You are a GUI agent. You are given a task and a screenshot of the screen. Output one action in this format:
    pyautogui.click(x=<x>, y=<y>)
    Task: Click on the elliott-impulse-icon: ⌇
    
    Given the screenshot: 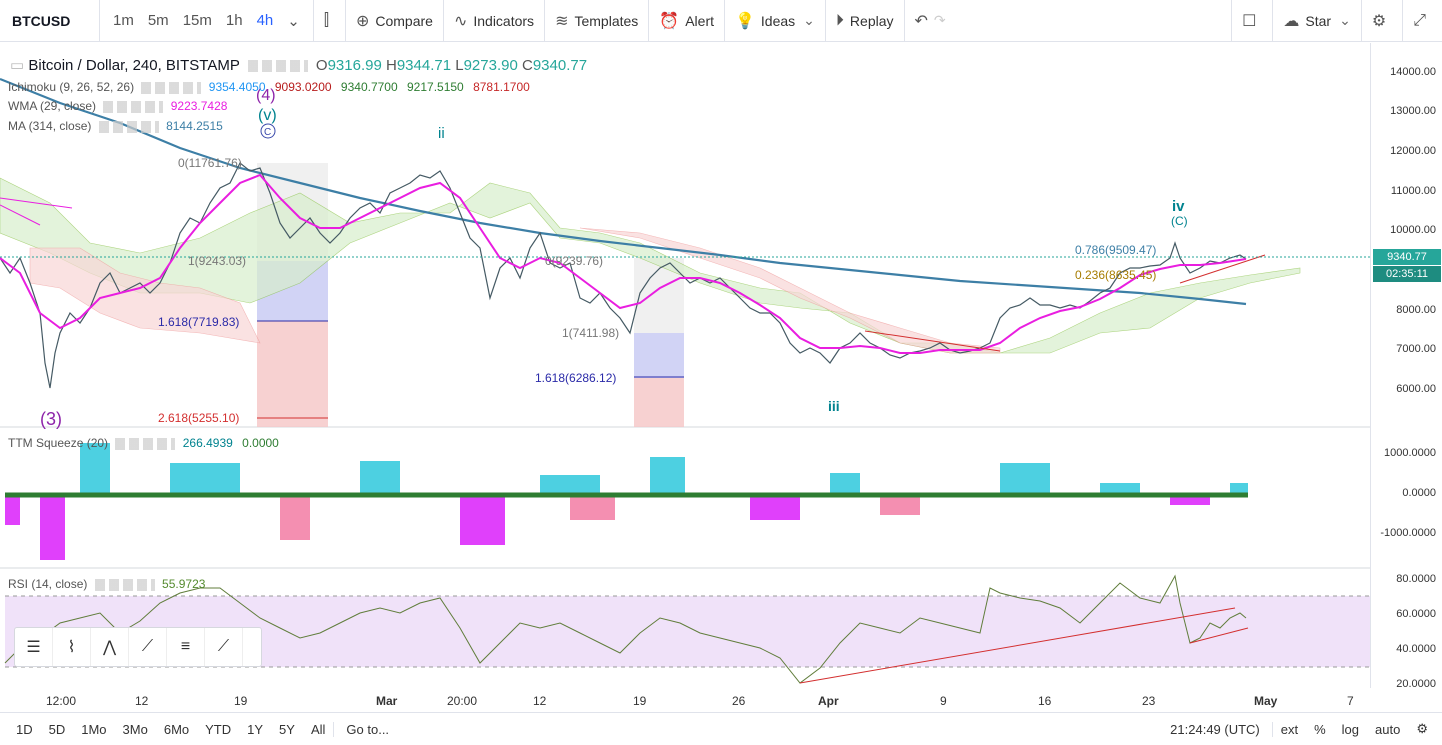 What is the action you would take?
    pyautogui.click(x=72, y=647)
    